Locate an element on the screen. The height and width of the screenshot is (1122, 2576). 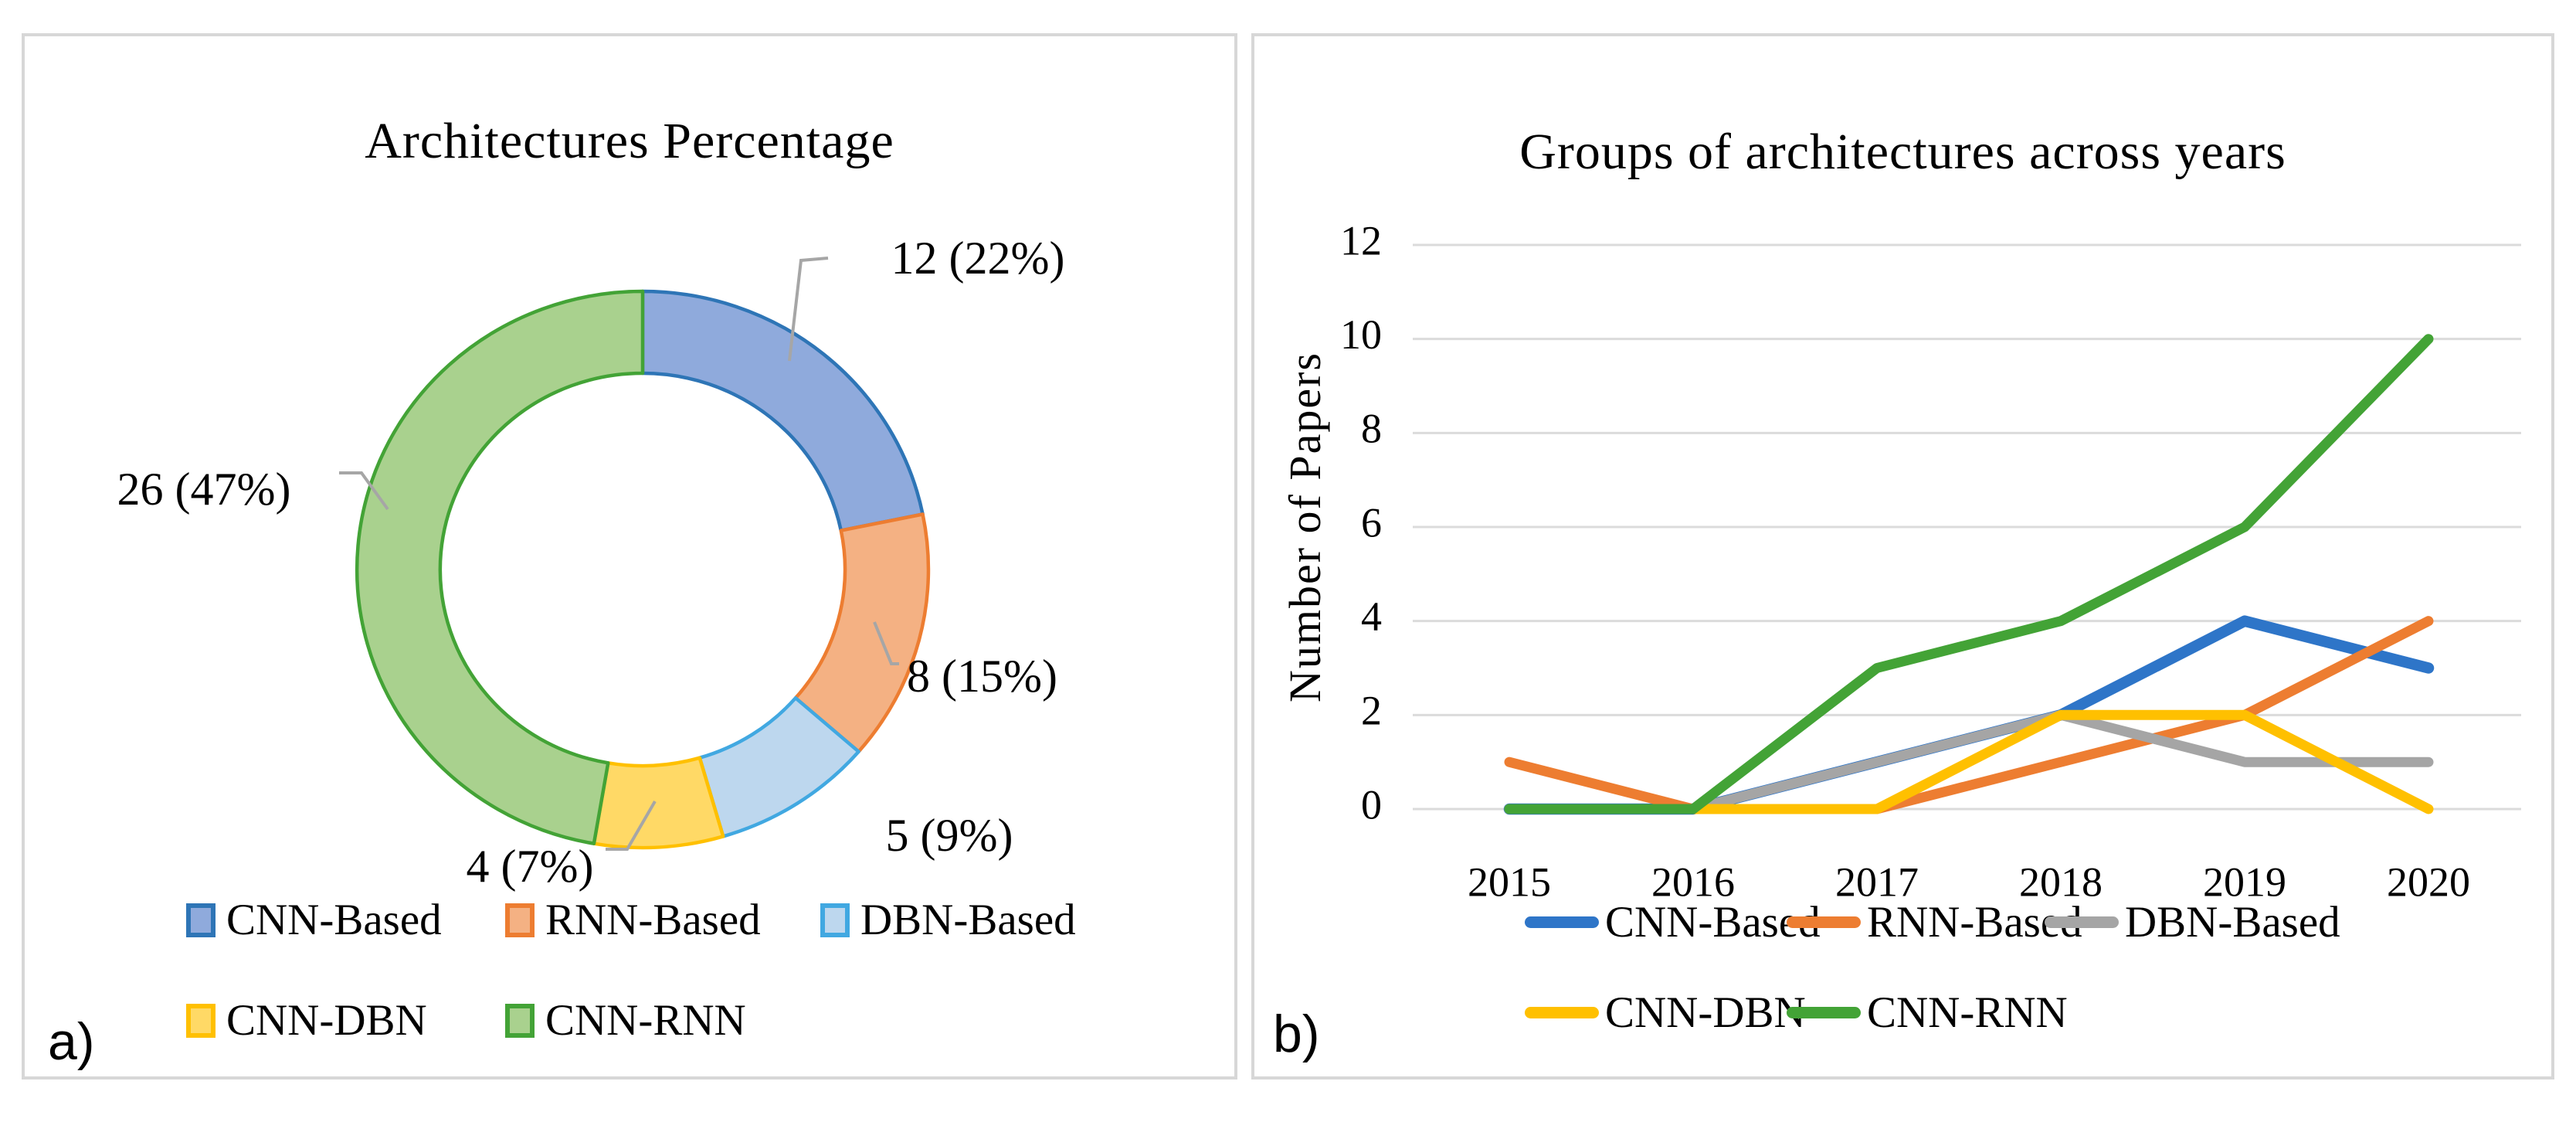
panel-a-tag: a) is located at coordinates (71, 1041).